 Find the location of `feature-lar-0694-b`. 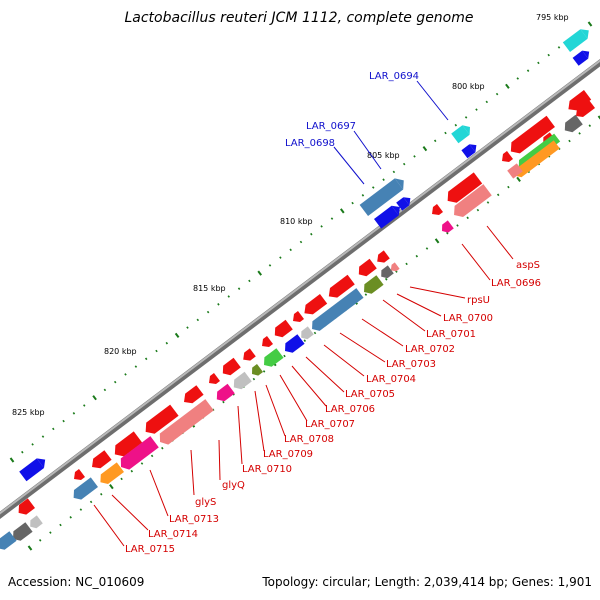

feature-lar-0694-b is located at coordinates (581, 58).